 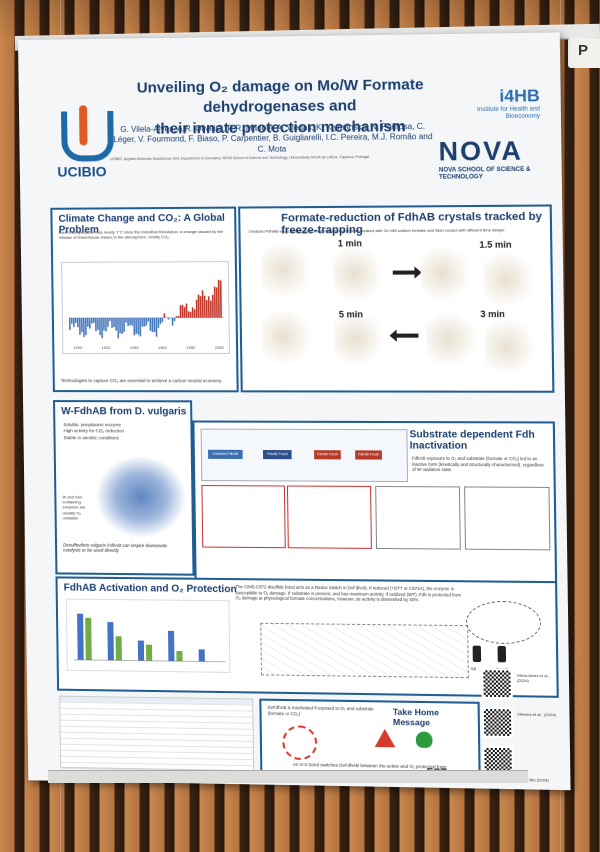 What do you see at coordinates (497, 683) in the screenshot?
I see `qr-code-icon` at bounding box center [497, 683].